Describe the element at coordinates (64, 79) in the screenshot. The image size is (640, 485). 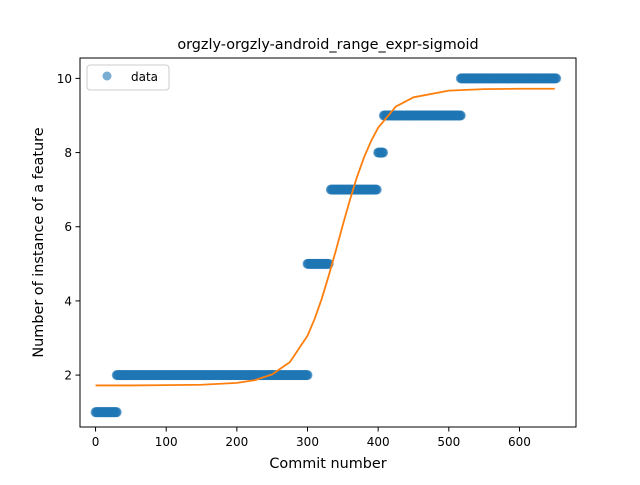
I see `y-tick-label: 10` at that location.